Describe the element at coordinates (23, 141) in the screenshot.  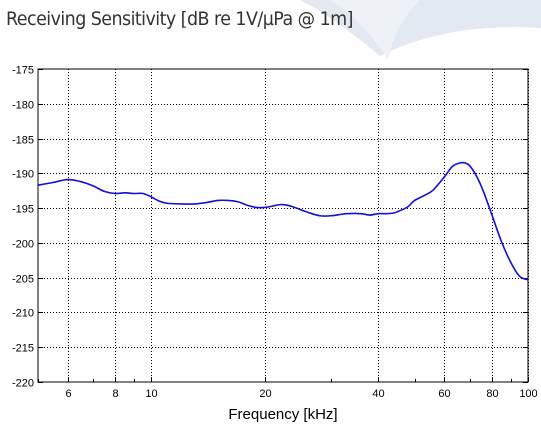
I see `y-tick-label: -185` at that location.